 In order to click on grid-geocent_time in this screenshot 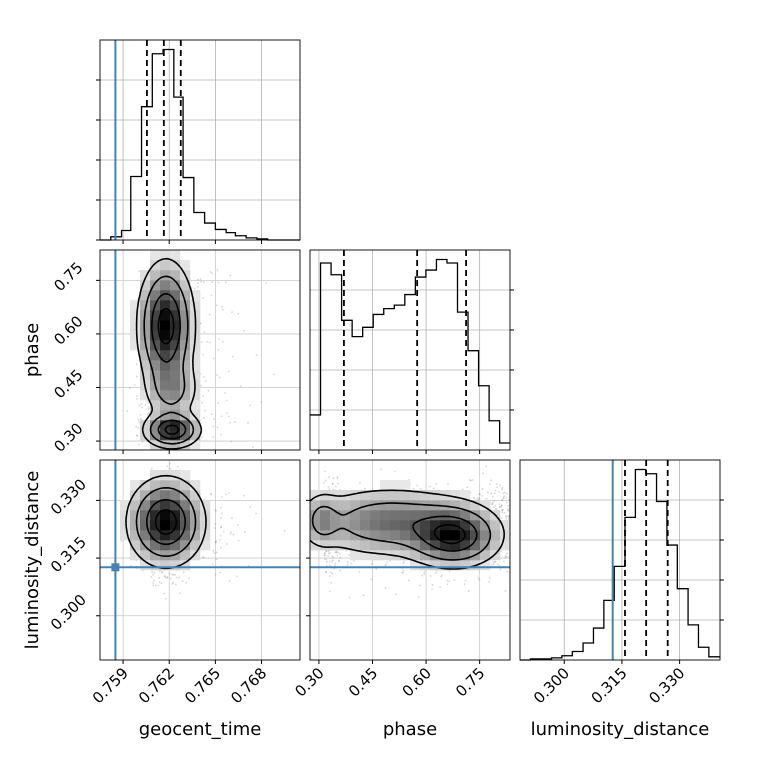, I will do `click(200, 140)`.